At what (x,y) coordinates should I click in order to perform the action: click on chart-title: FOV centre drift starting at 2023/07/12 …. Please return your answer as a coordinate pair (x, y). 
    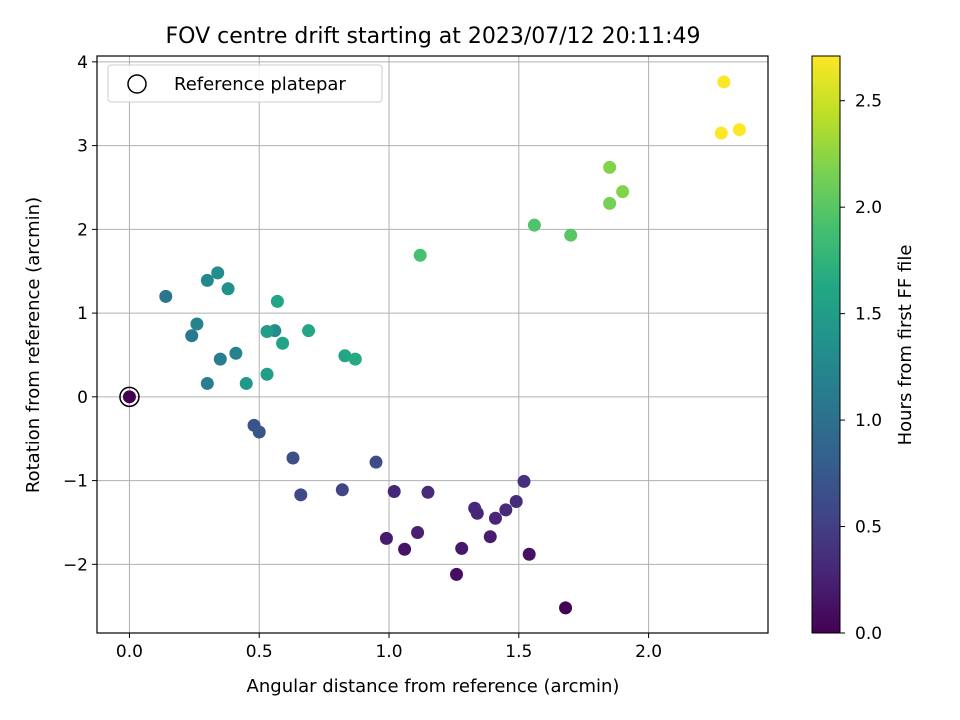
    Looking at the image, I should click on (433, 36).